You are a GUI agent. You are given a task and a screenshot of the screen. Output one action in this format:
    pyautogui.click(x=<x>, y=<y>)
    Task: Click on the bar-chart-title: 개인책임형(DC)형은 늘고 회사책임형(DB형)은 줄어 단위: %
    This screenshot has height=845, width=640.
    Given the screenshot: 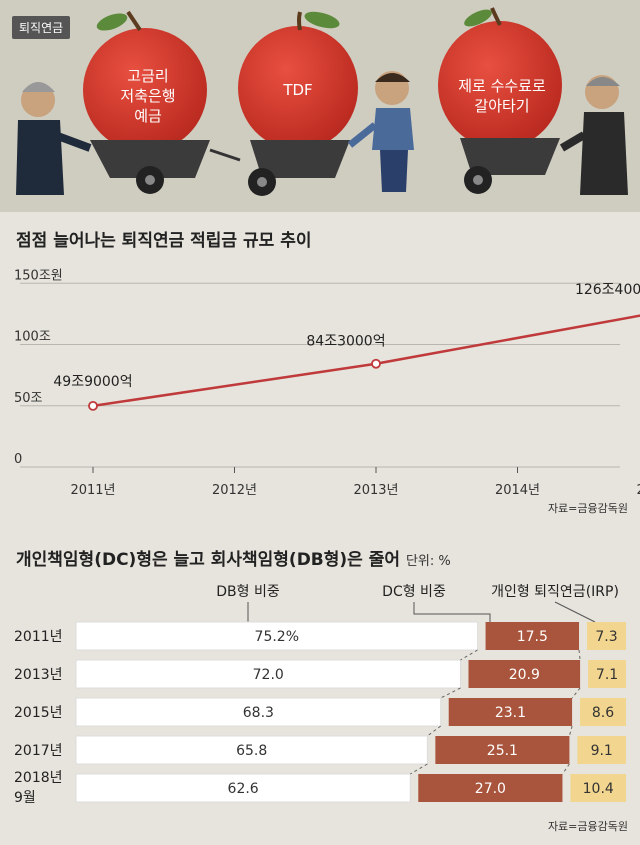 What is the action you would take?
    pyautogui.click(x=233, y=557)
    